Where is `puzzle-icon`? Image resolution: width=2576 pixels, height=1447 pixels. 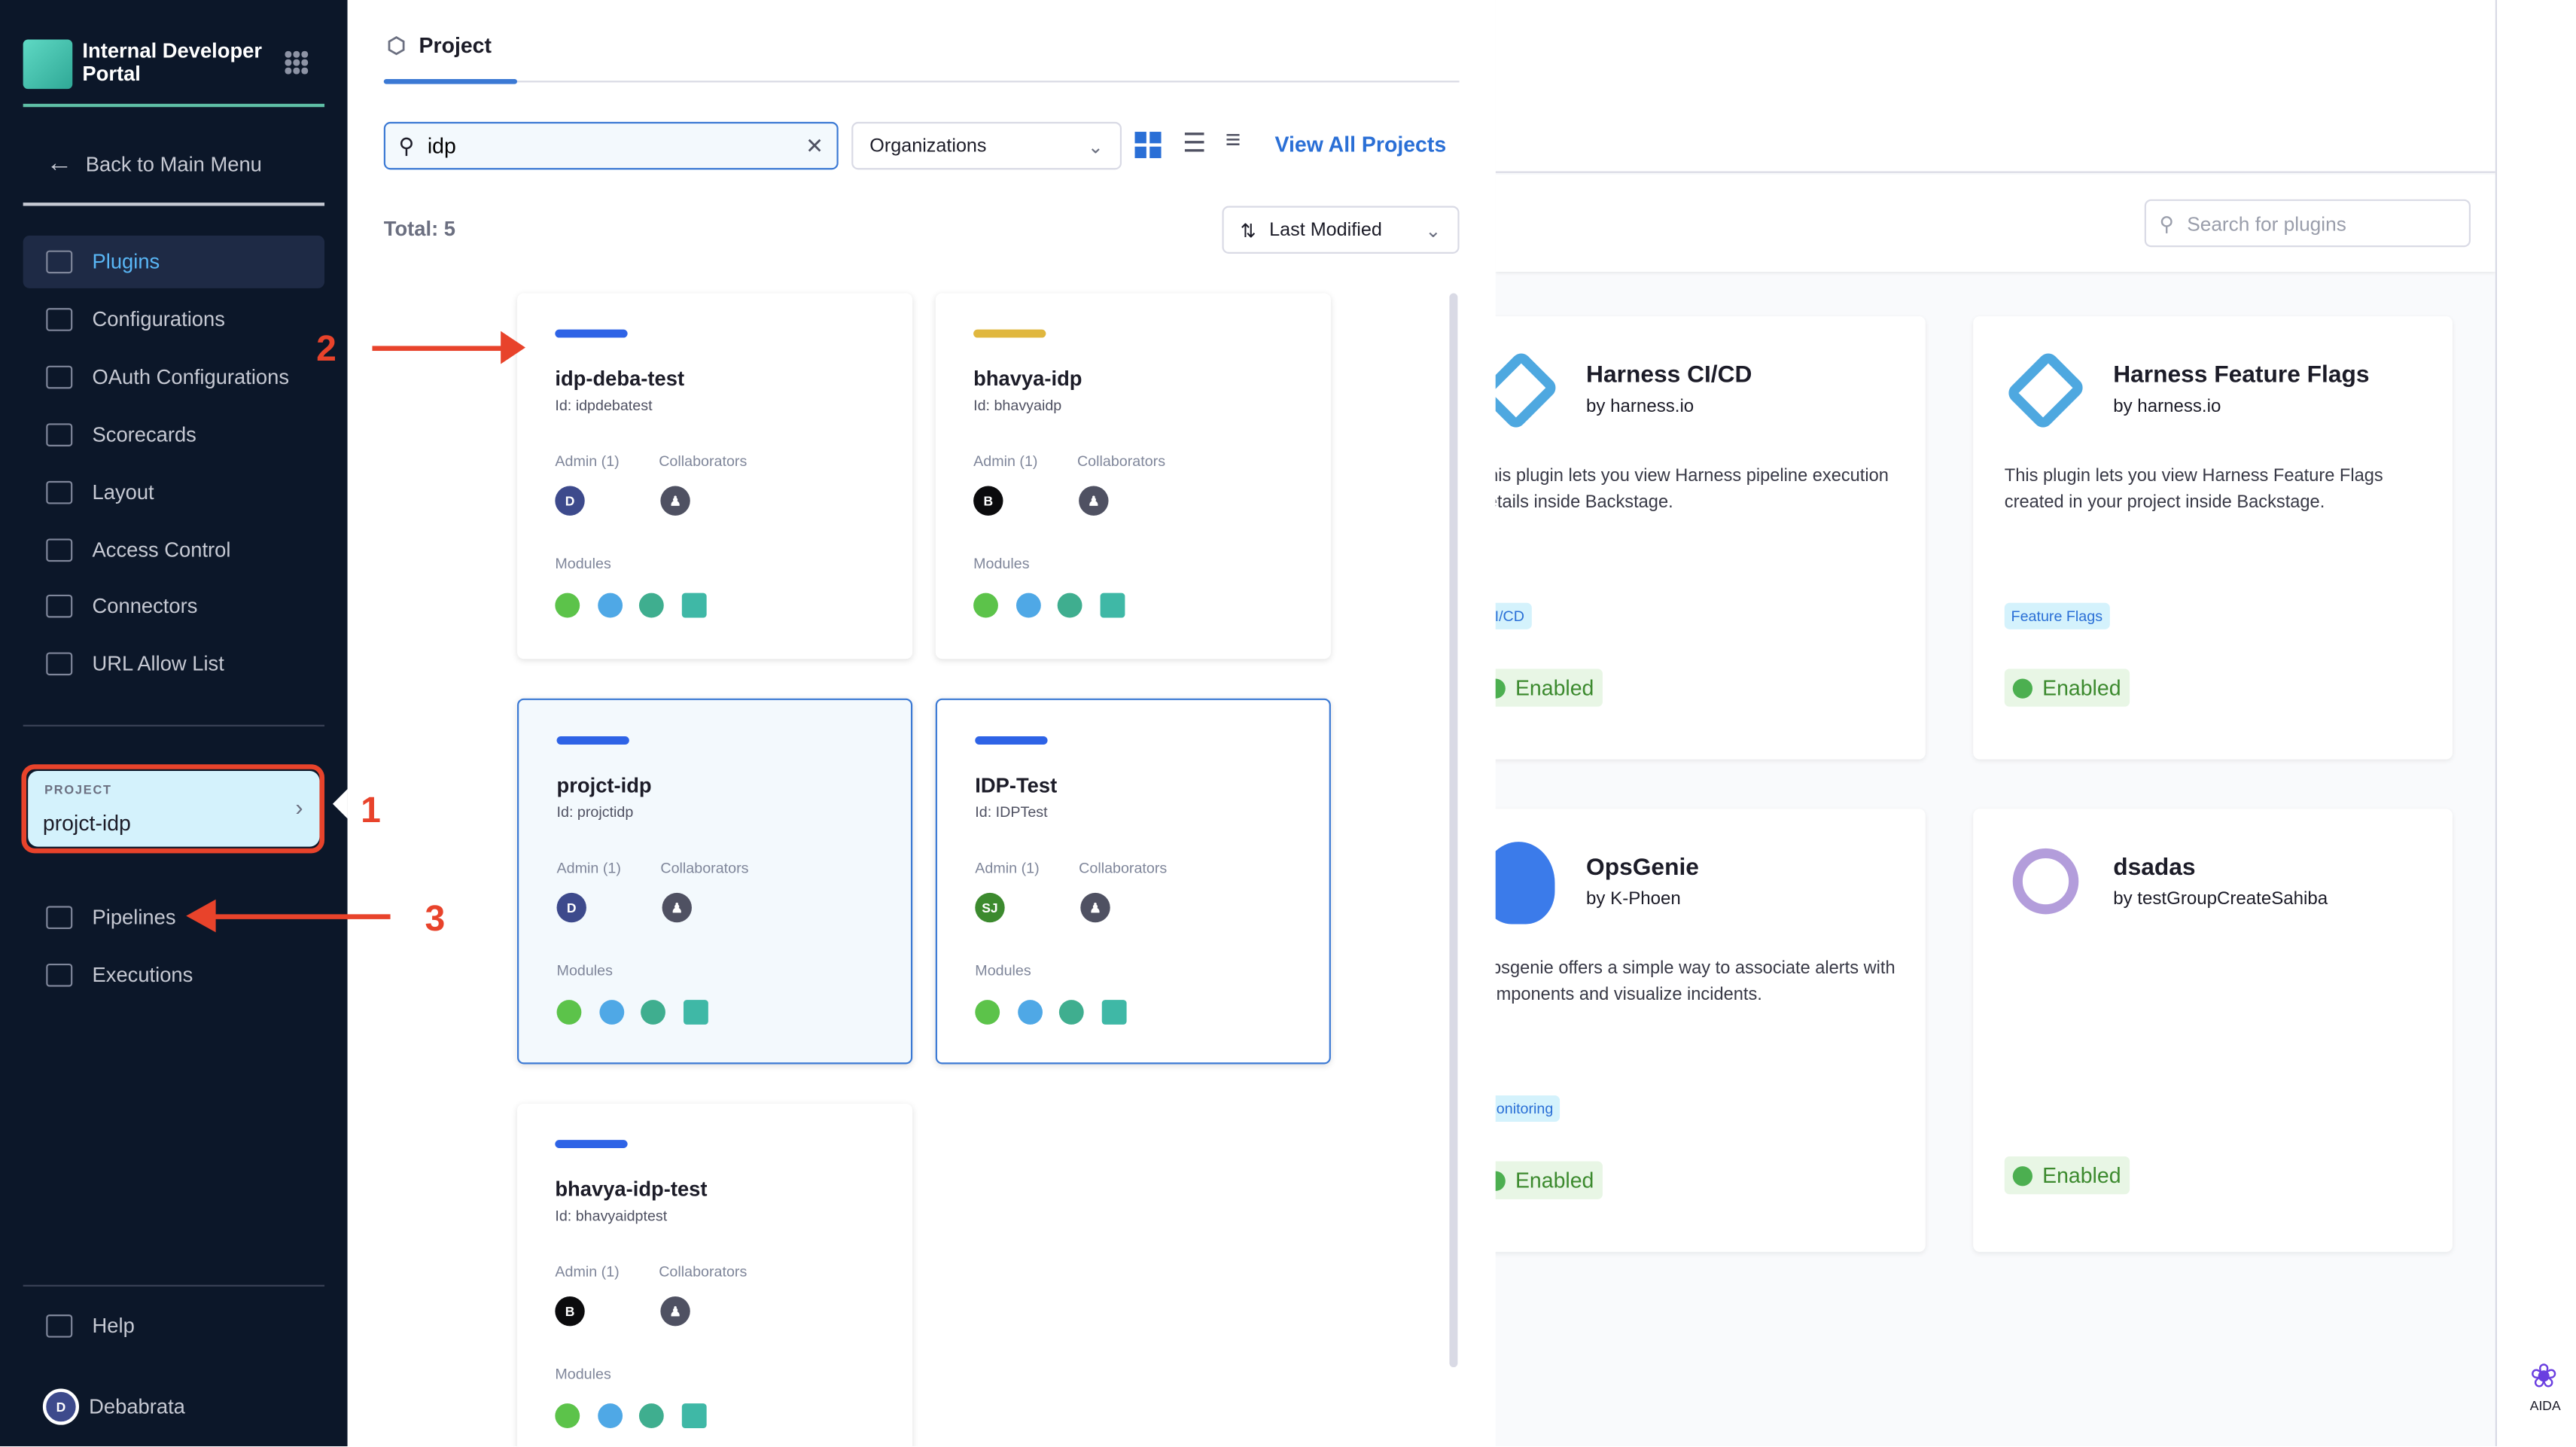 puzzle-icon is located at coordinates (60, 262).